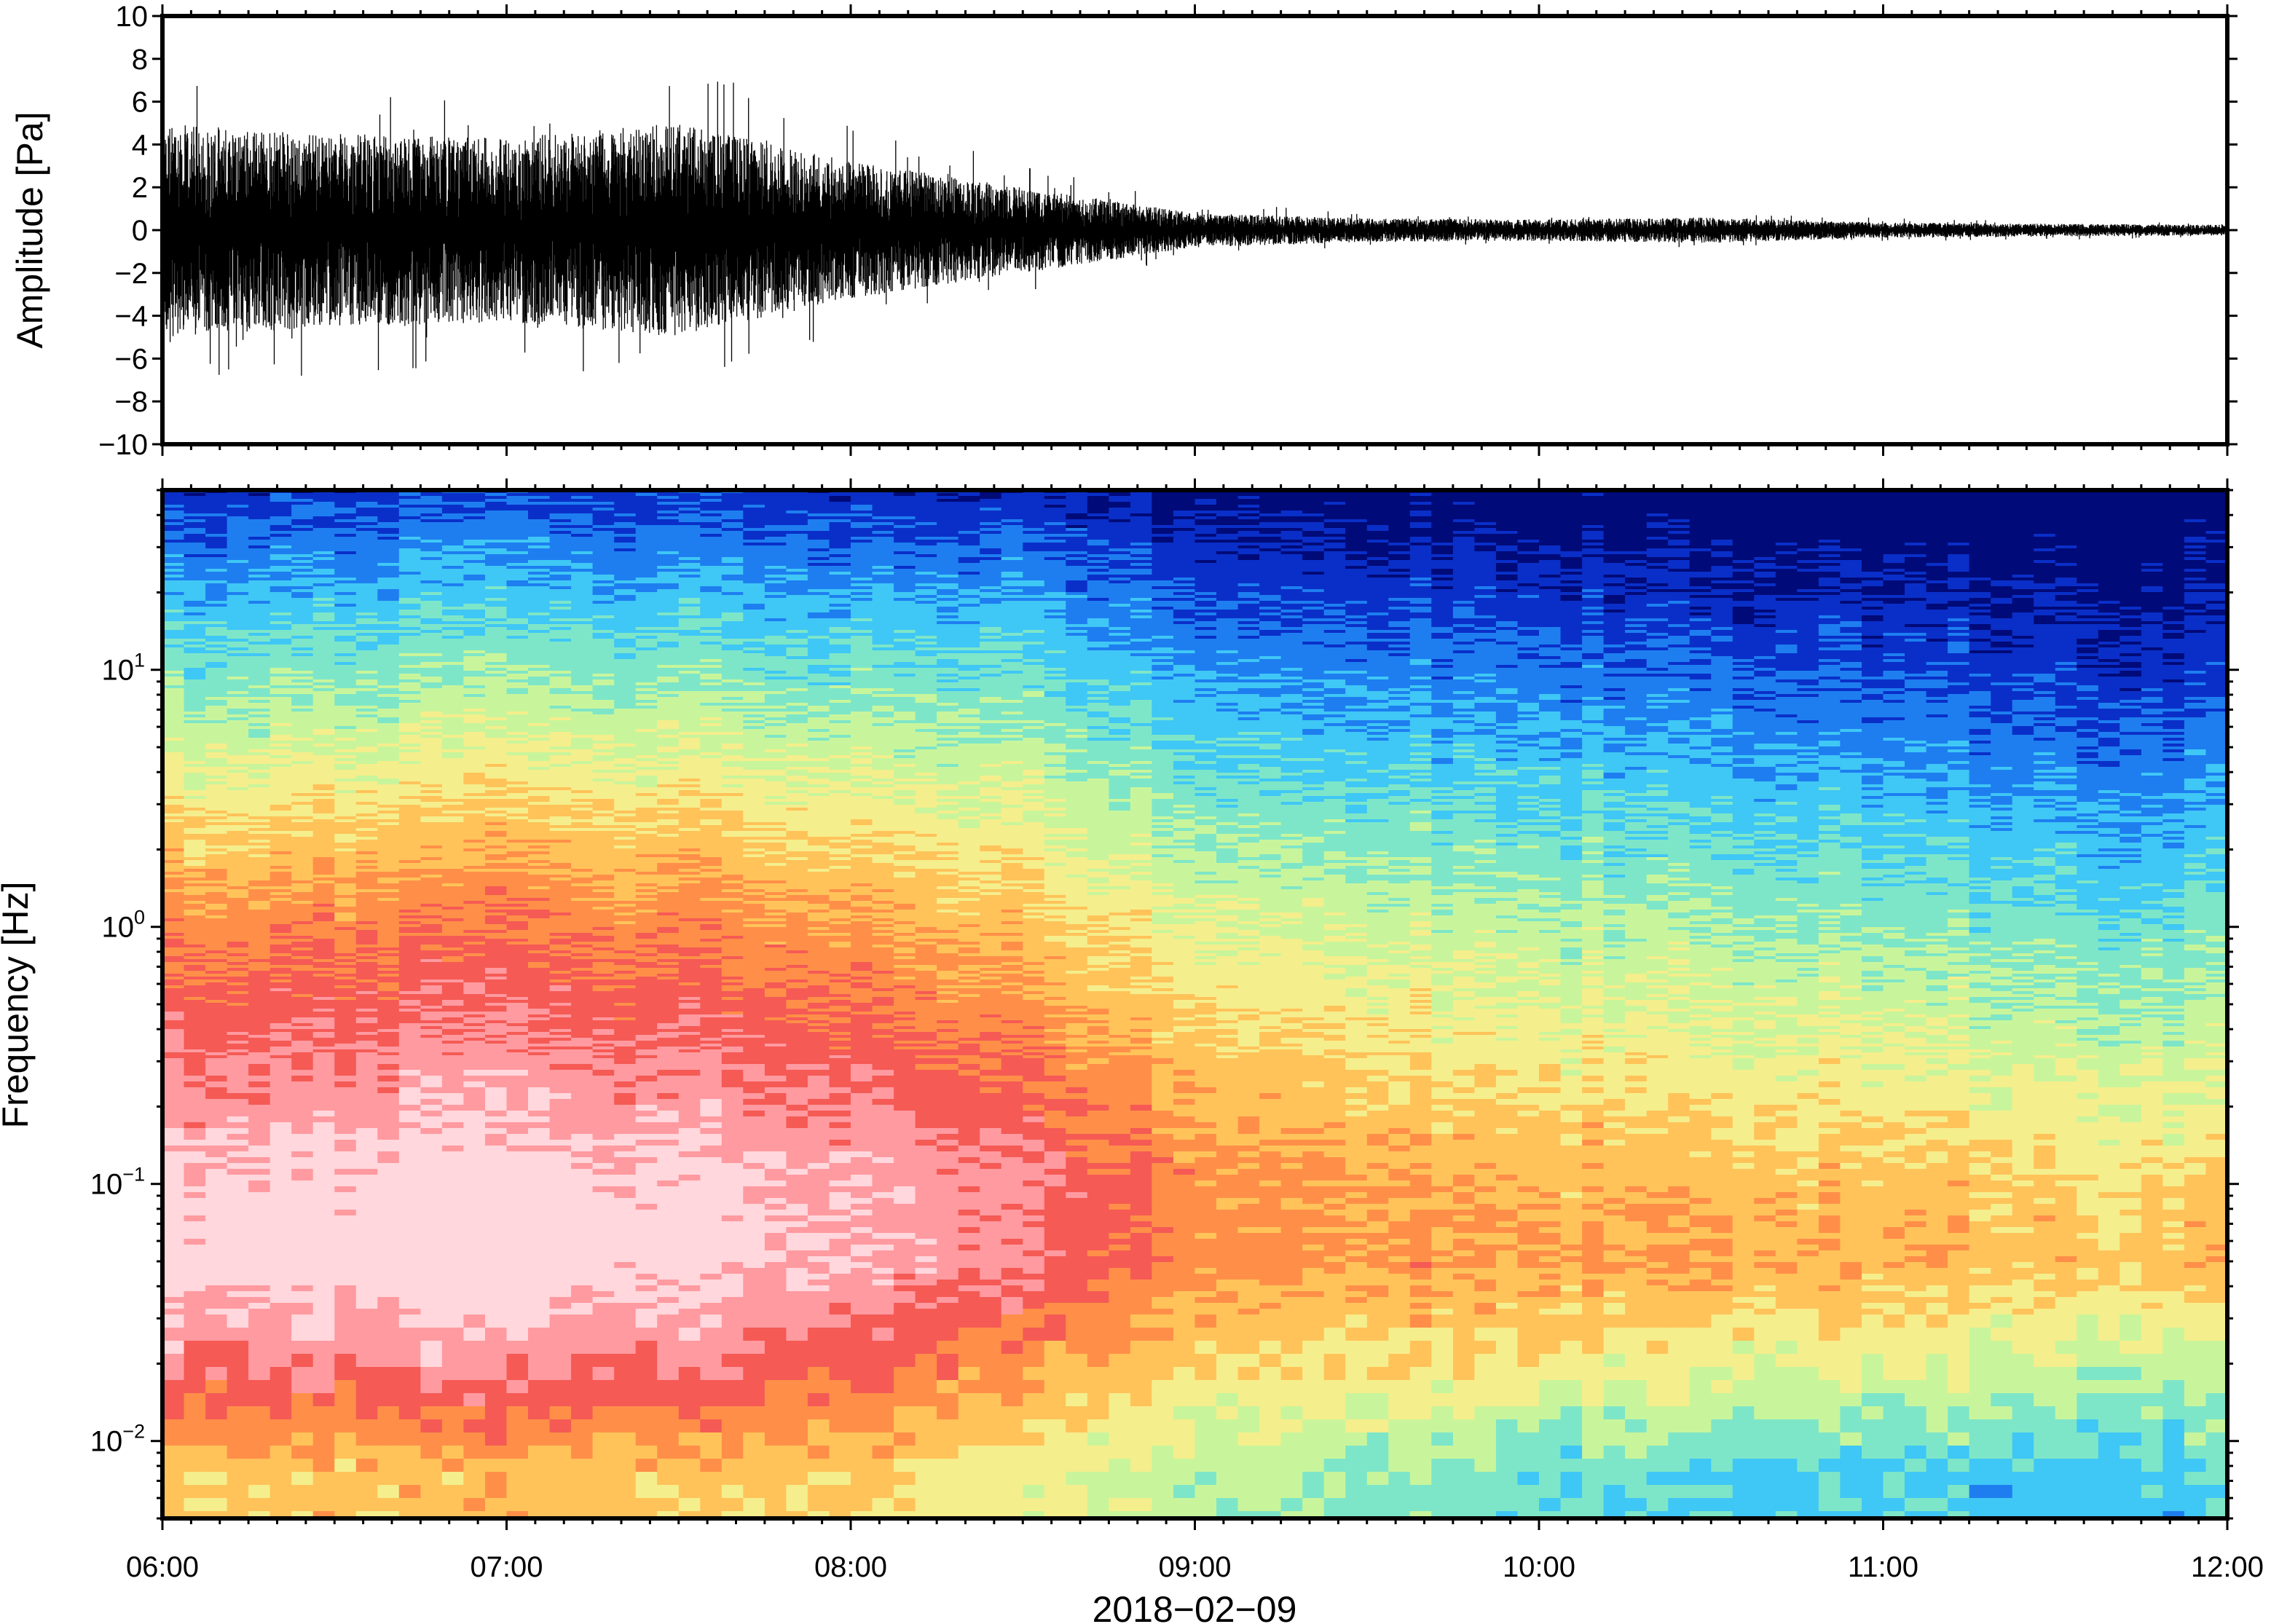 This screenshot has height=1624, width=2271. What do you see at coordinates (131, 317) in the screenshot?
I see `waveform-y-tick-label: −4` at bounding box center [131, 317].